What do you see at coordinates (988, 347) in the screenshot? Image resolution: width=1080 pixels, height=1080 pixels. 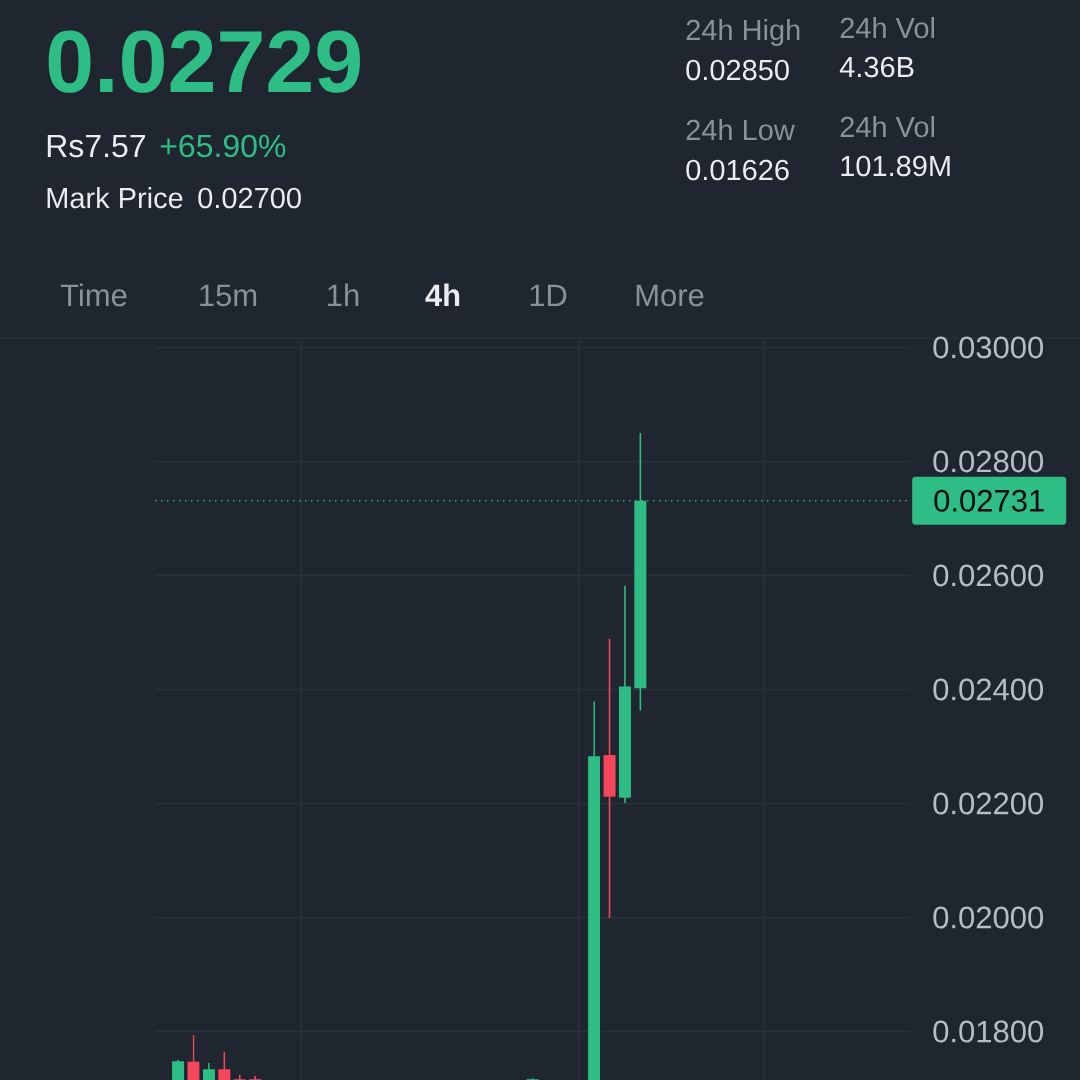 I see `y-tick-label: 0.03000` at bounding box center [988, 347].